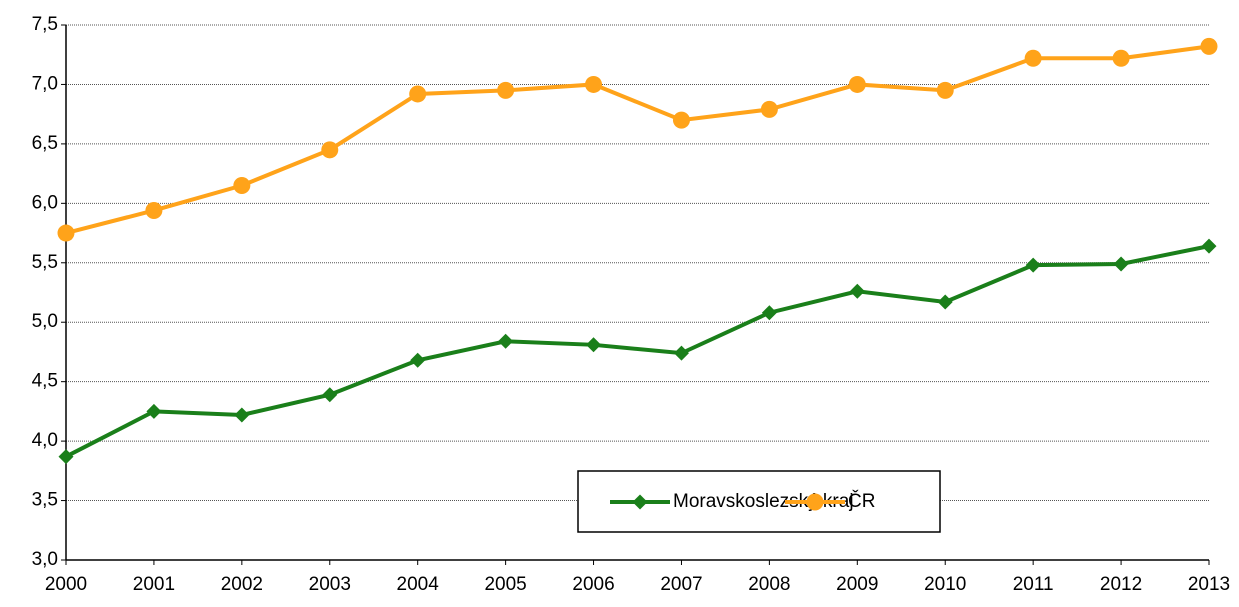 The height and width of the screenshot is (607, 1239). I want to click on y-tick-label: 3,5, so click(45, 500).